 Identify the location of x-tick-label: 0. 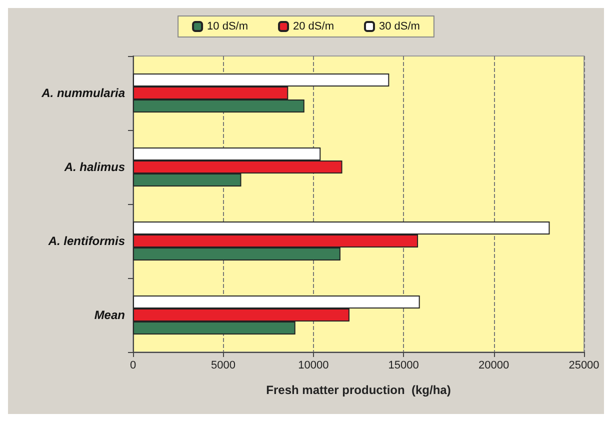
(133, 366).